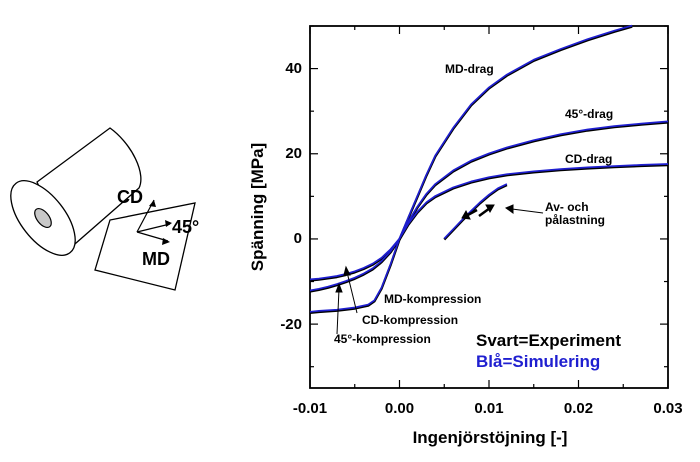 The height and width of the screenshot is (462, 700). I want to click on md-label: MD, so click(156, 259).